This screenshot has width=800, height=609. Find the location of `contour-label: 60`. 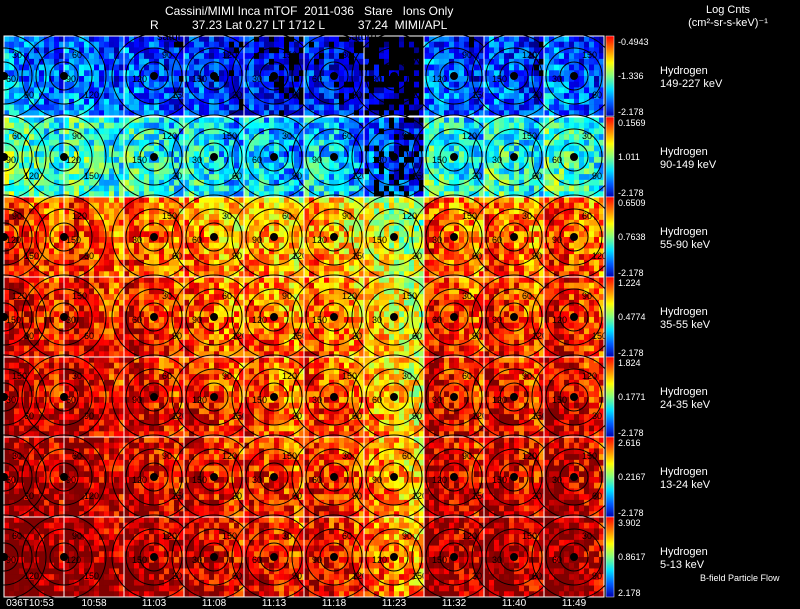

contour-label: 60 is located at coordinates (17, 136).